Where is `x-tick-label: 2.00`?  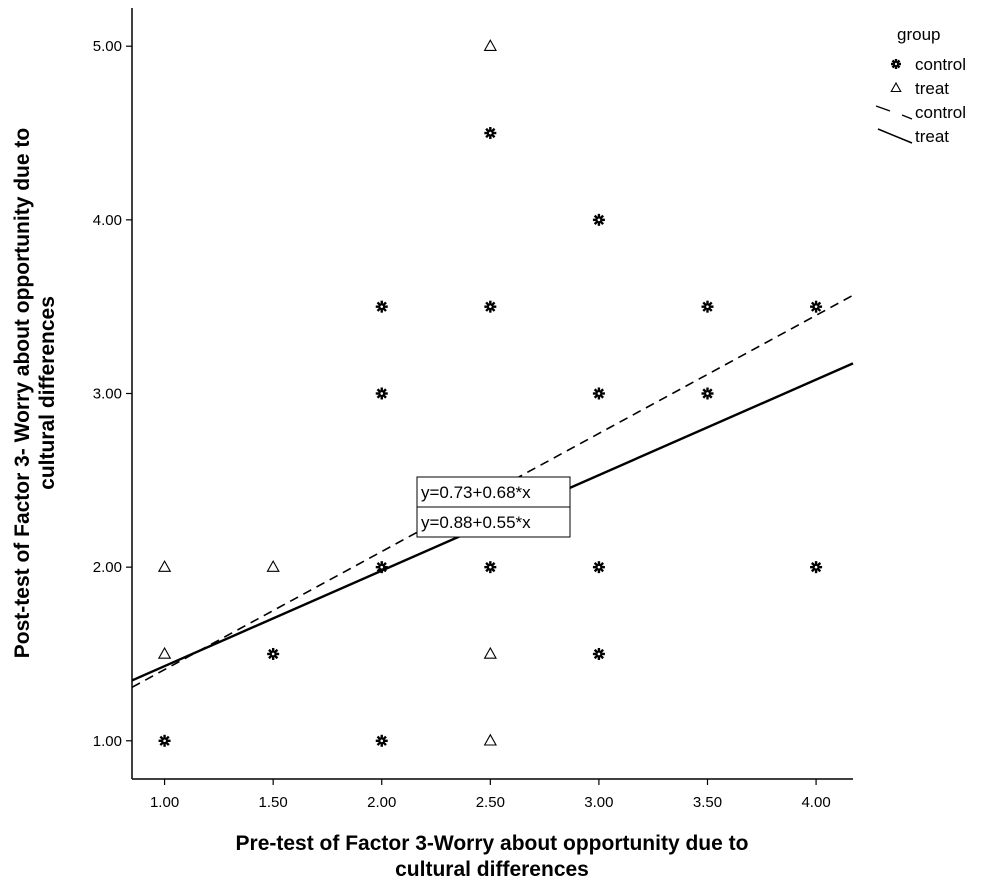 x-tick-label: 2.00 is located at coordinates (381, 802).